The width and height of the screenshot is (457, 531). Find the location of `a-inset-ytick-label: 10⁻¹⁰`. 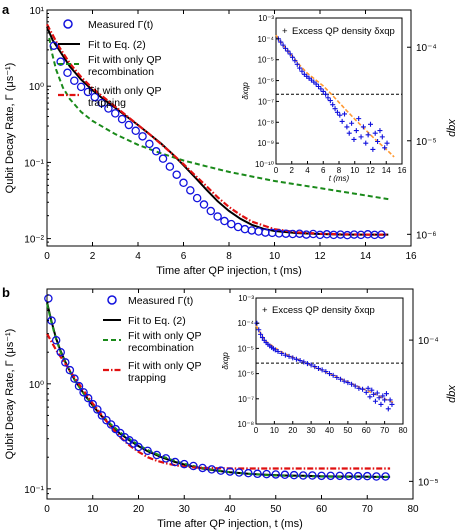

a-inset-ytick-label: 10⁻¹⁰ is located at coordinates (264, 164).